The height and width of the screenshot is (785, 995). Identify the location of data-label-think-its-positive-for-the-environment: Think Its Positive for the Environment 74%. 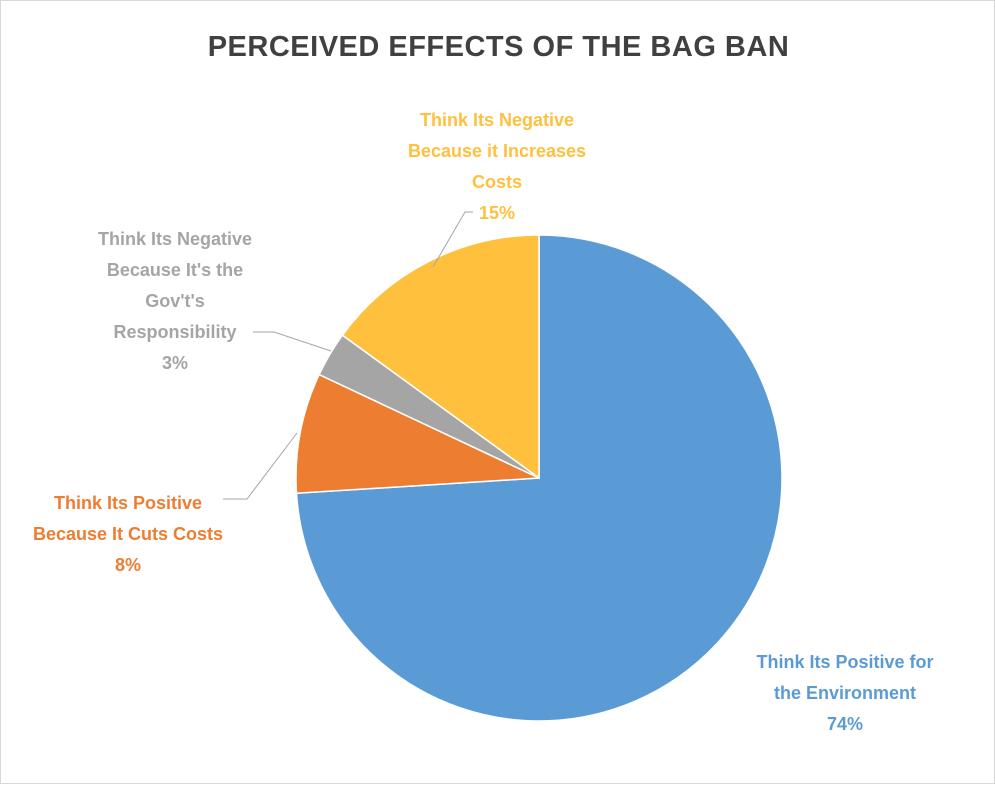
(845, 693).